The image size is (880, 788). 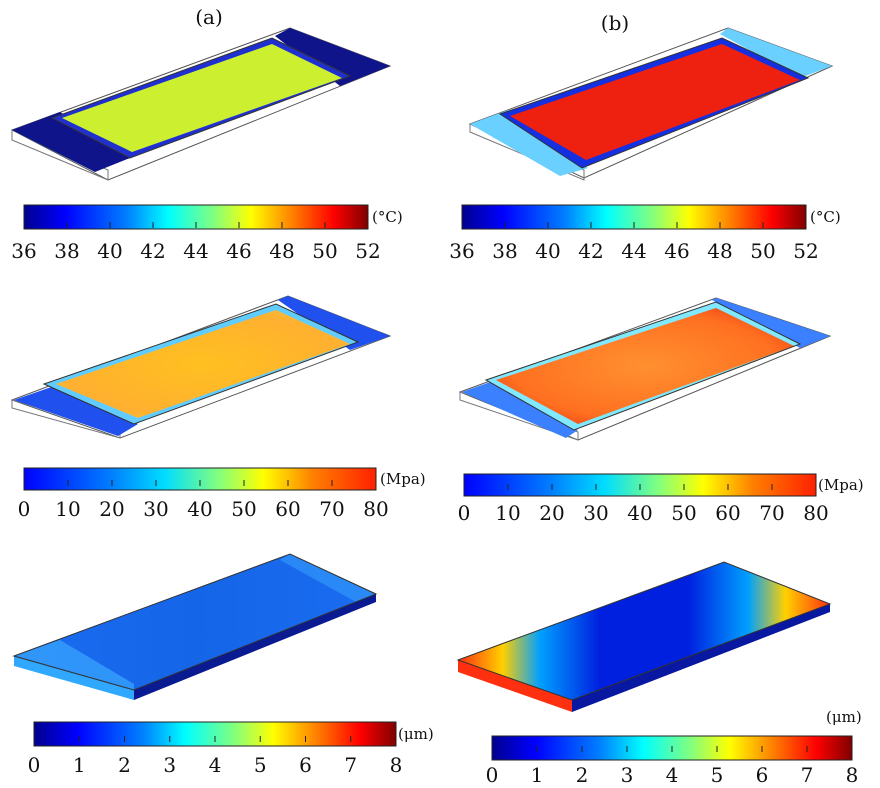 What do you see at coordinates (644, 636) in the screenshot?
I see `plate-displacement-b` at bounding box center [644, 636].